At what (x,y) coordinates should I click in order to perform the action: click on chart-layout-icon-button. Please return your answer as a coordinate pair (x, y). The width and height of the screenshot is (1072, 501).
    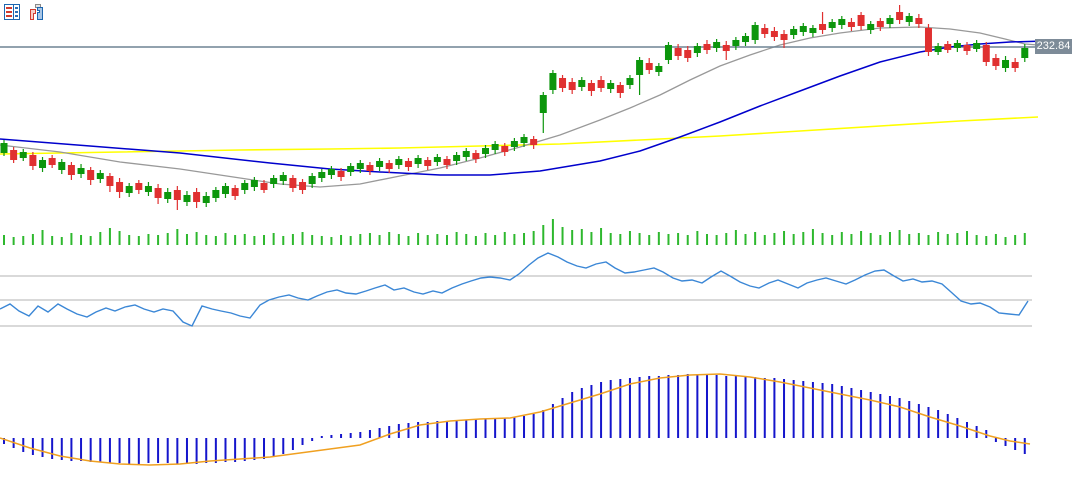
    Looking at the image, I should click on (38, 12).